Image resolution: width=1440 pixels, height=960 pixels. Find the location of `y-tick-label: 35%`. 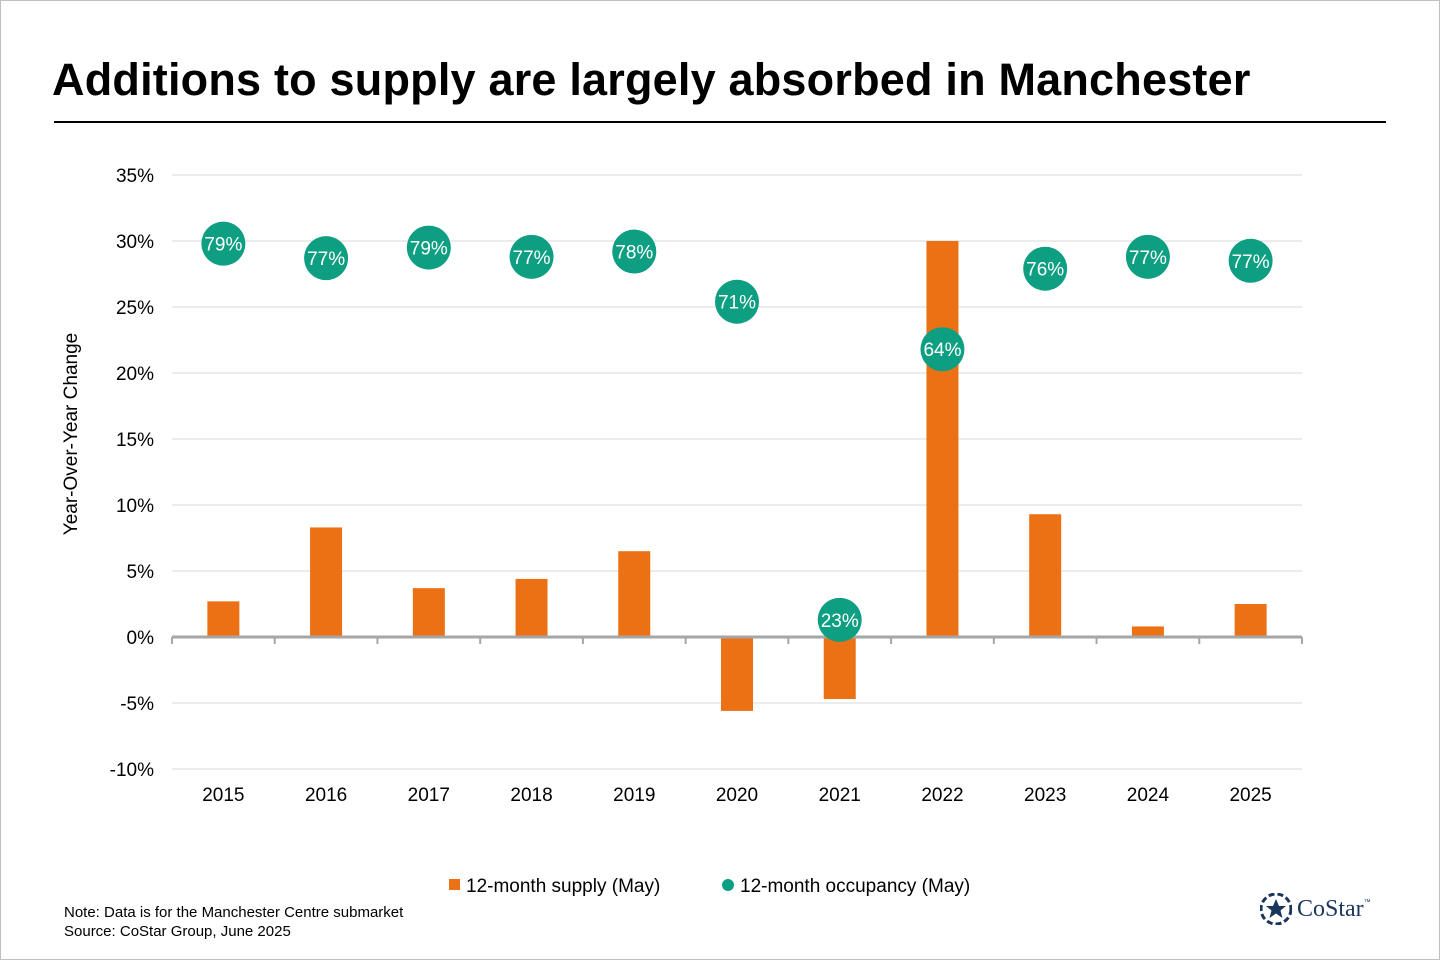

y-tick-label: 35% is located at coordinates (135, 176).